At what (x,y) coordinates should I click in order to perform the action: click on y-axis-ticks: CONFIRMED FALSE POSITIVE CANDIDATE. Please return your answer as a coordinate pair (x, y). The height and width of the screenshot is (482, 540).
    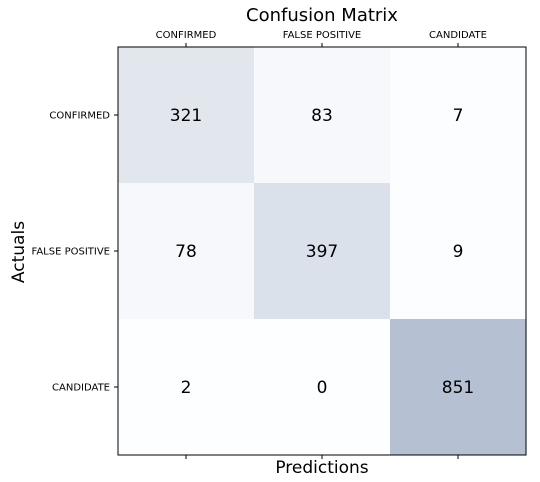
    Looking at the image, I should click on (74, 252).